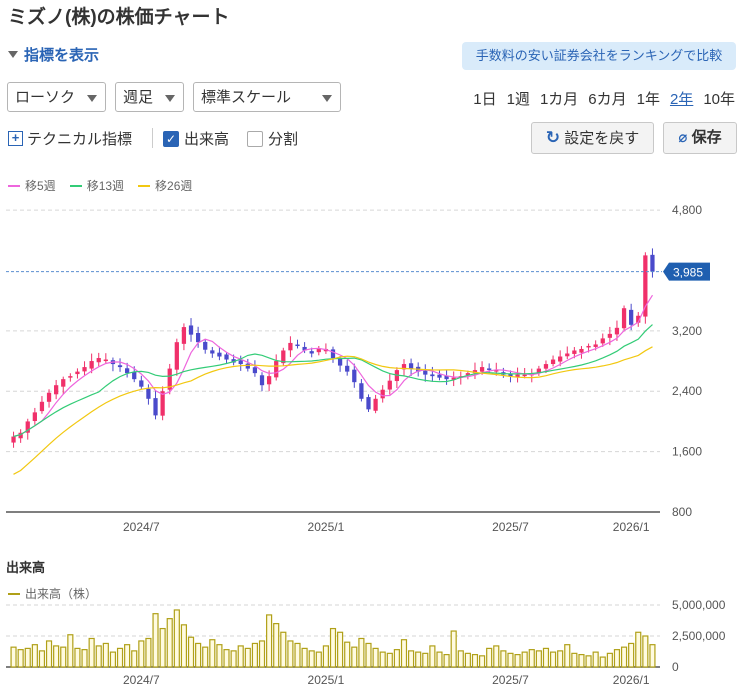 The height and width of the screenshot is (694, 741). I want to click on volume-check-label: 出来高, so click(207, 139).